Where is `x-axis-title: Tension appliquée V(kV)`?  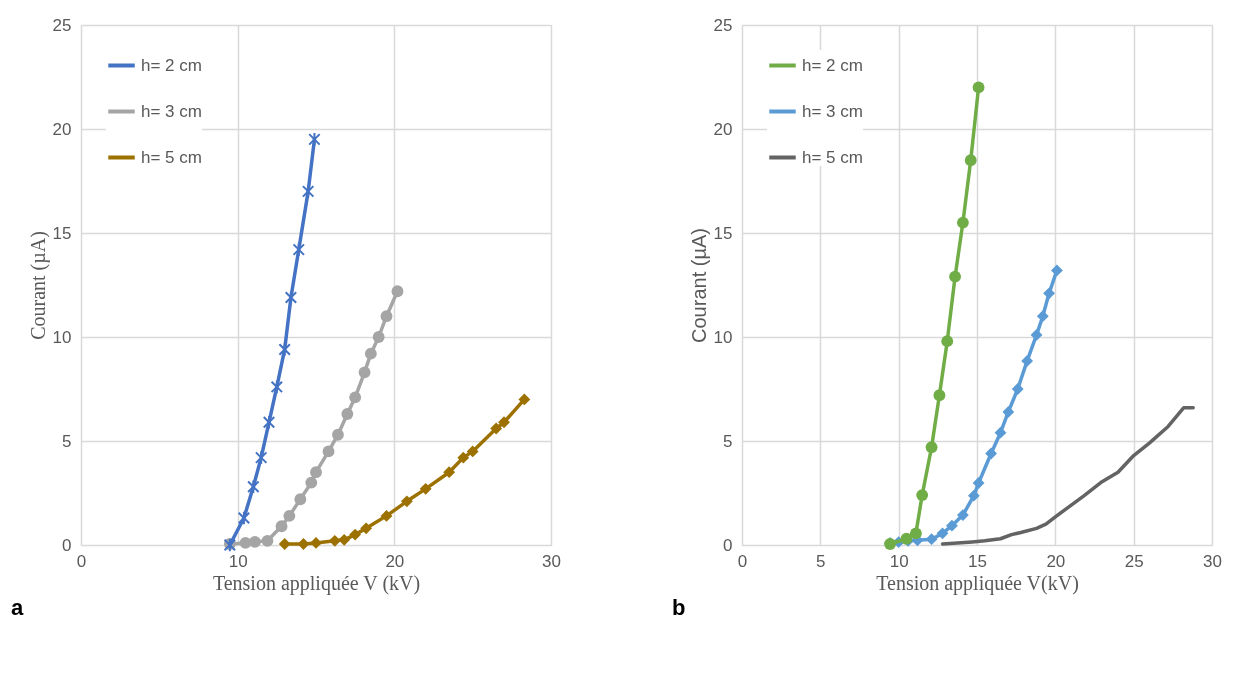 x-axis-title: Tension appliquée V(kV) is located at coordinates (977, 583).